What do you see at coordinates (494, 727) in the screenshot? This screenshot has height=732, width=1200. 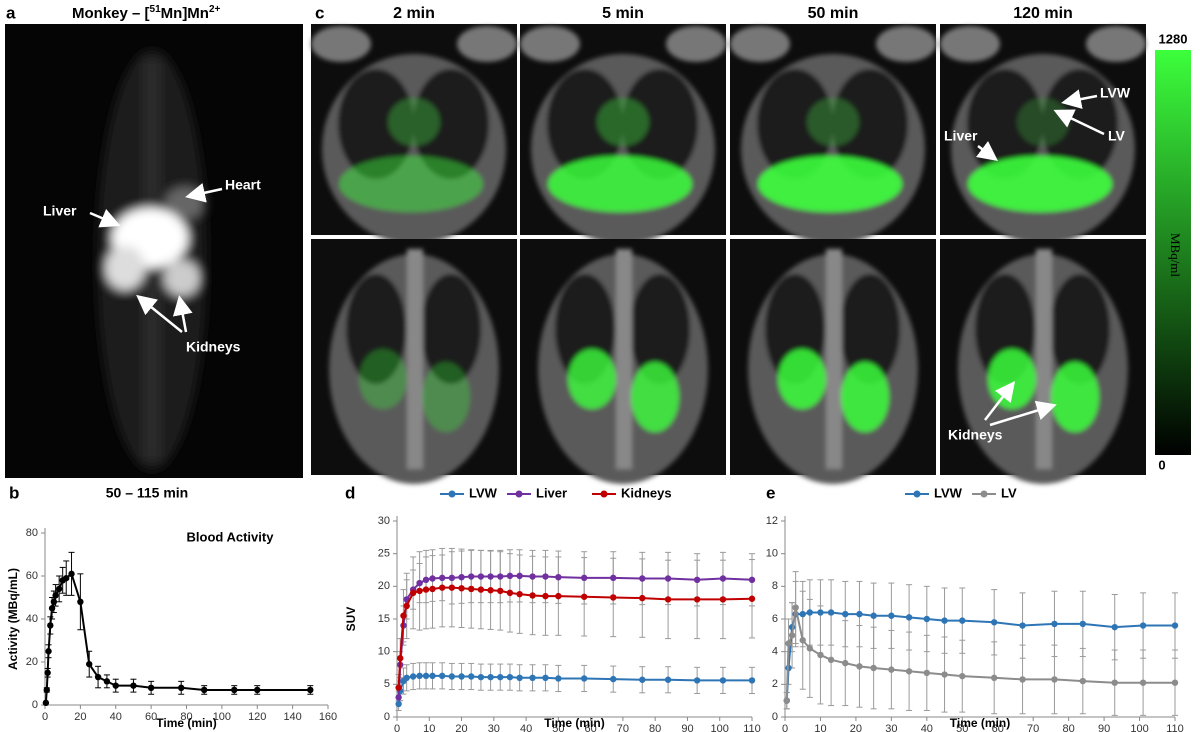 I see `x-tick-label: 30` at bounding box center [494, 727].